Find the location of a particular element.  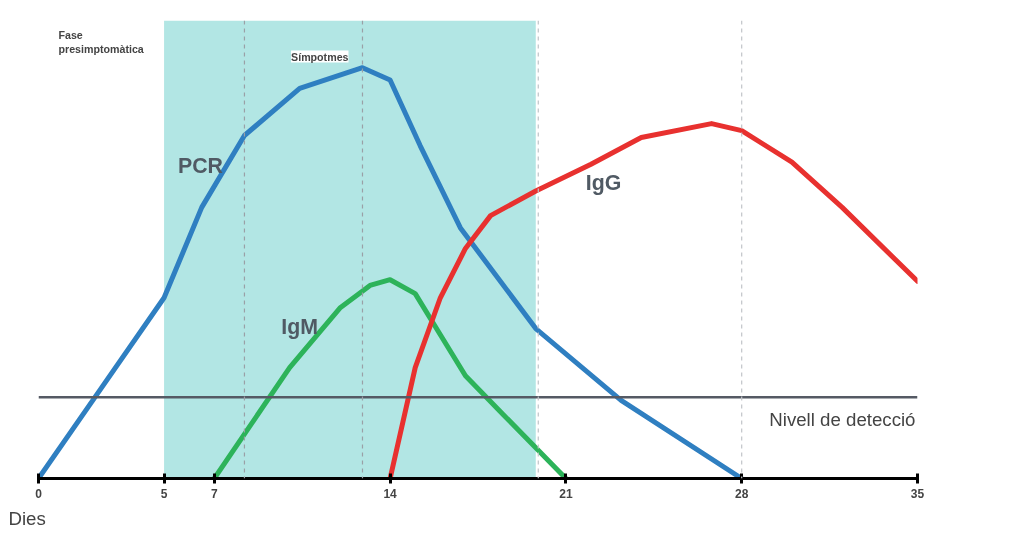

x-tick-label: 21 is located at coordinates (566, 493).